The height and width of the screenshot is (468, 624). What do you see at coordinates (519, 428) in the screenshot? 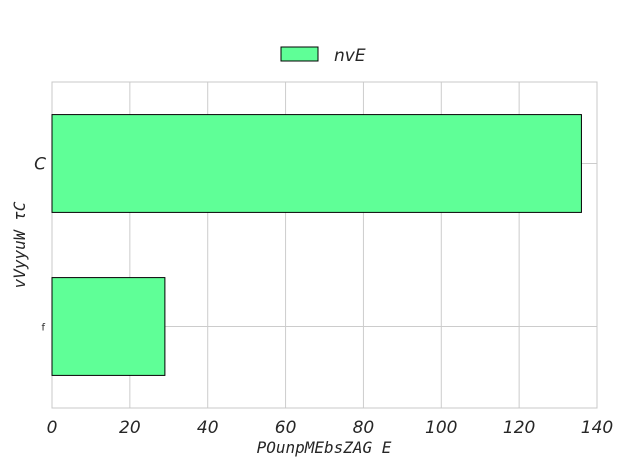
I see `x-tick-label-120: 120` at bounding box center [519, 428].